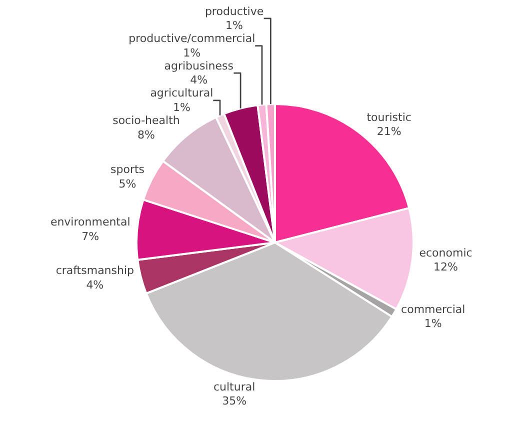 The width and height of the screenshot is (523, 426). Describe the element at coordinates (146, 135) in the screenshot. I see `data-label: 8%` at that location.